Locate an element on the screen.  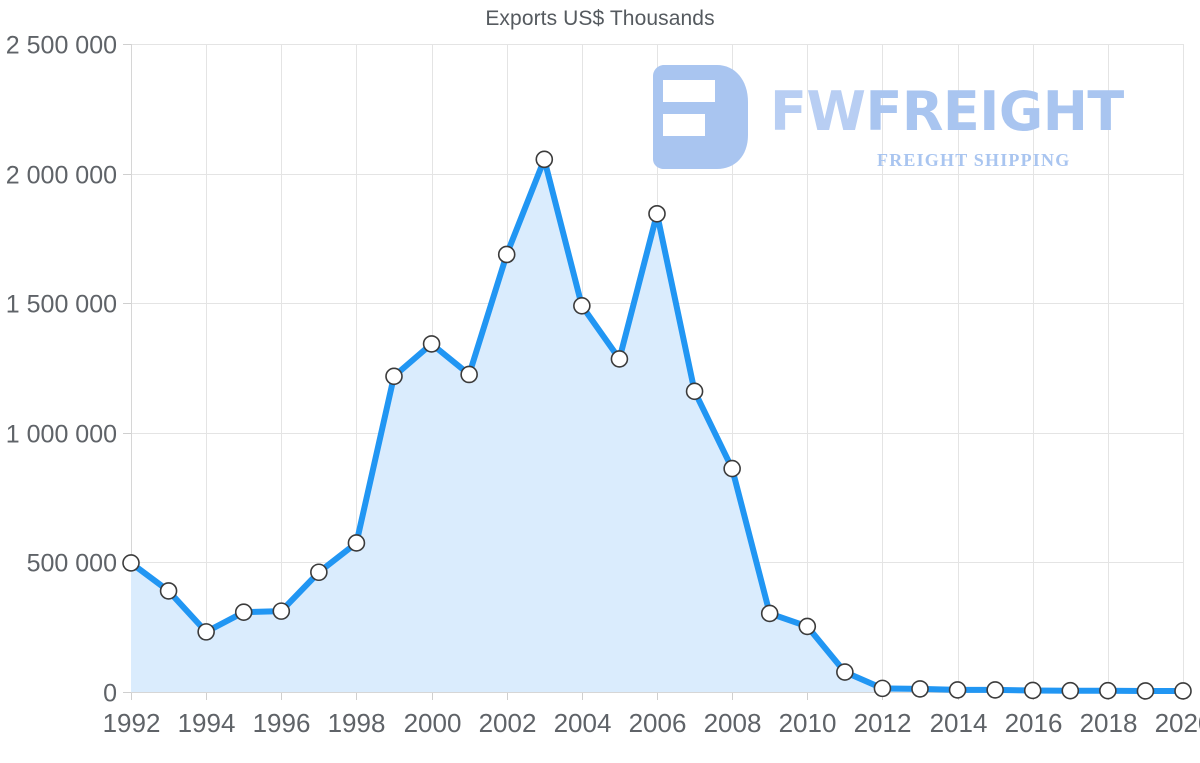
y-tick-label: 500 000 is located at coordinates (72, 564).